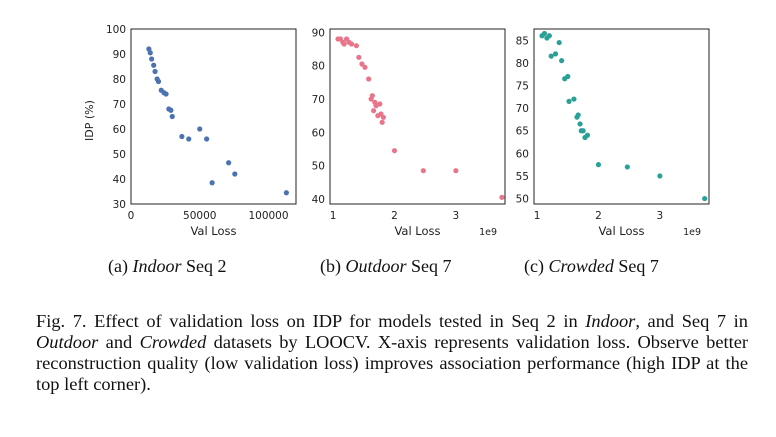 Image resolution: width=776 pixels, height=437 pixels. I want to click on y-tick-label: 30, so click(119, 205).